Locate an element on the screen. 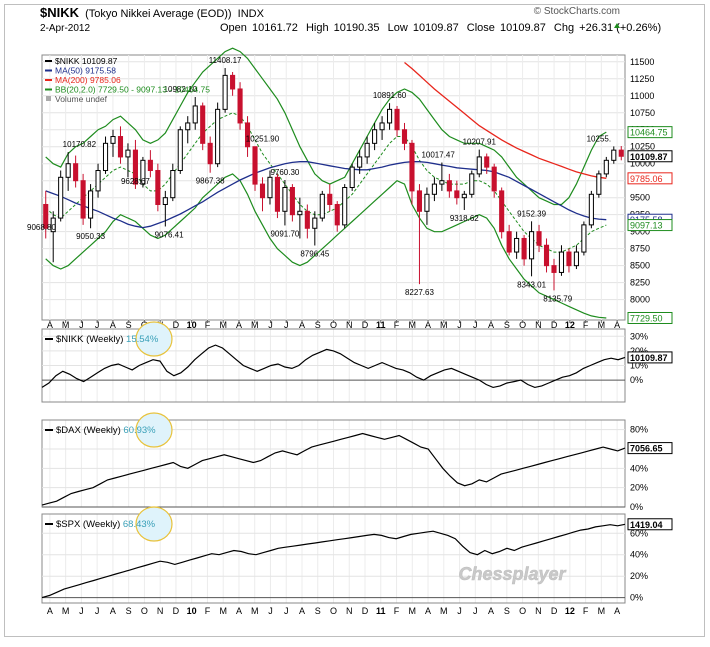 This screenshot has height=647, width=710. x-tick-label: J is located at coordinates (459, 325).